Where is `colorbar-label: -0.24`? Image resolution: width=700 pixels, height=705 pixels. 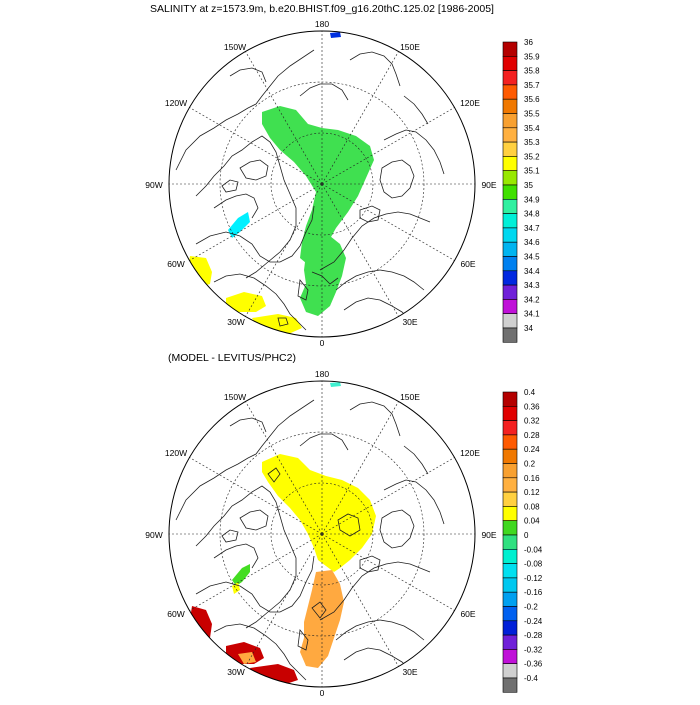
colorbar-label: -0.24 is located at coordinates (533, 621).